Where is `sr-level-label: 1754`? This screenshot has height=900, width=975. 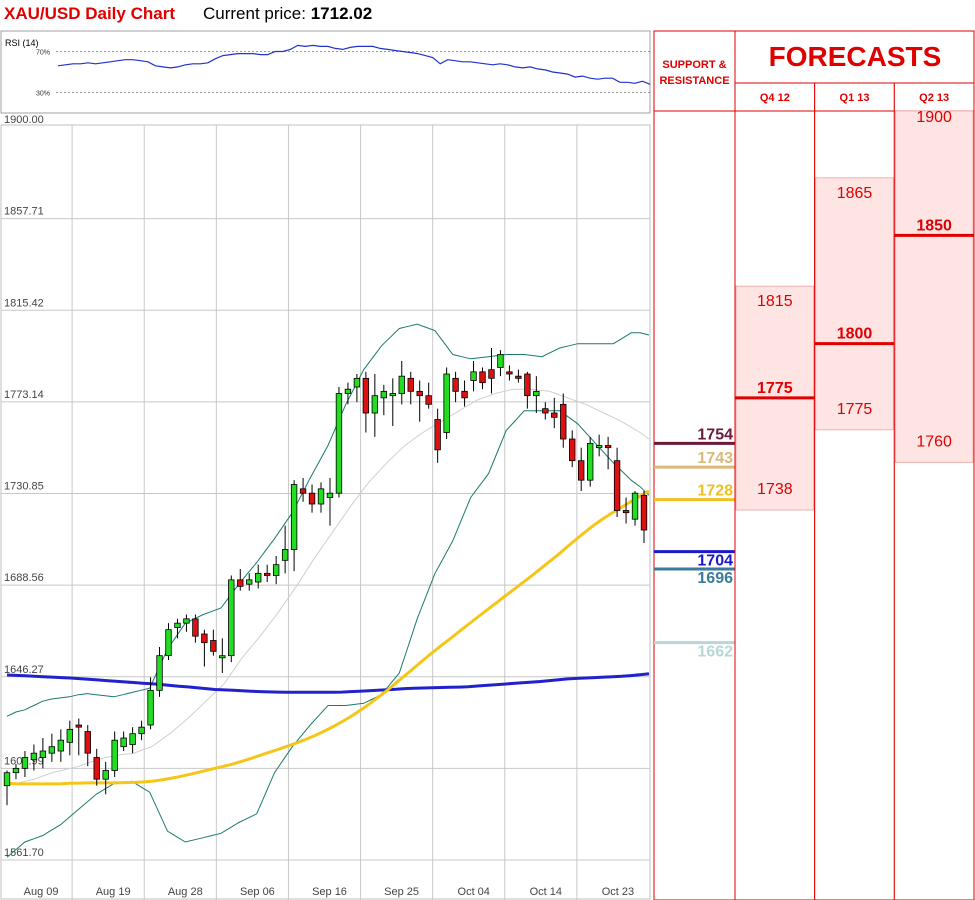
sr-level-label: 1754 is located at coordinates (715, 434).